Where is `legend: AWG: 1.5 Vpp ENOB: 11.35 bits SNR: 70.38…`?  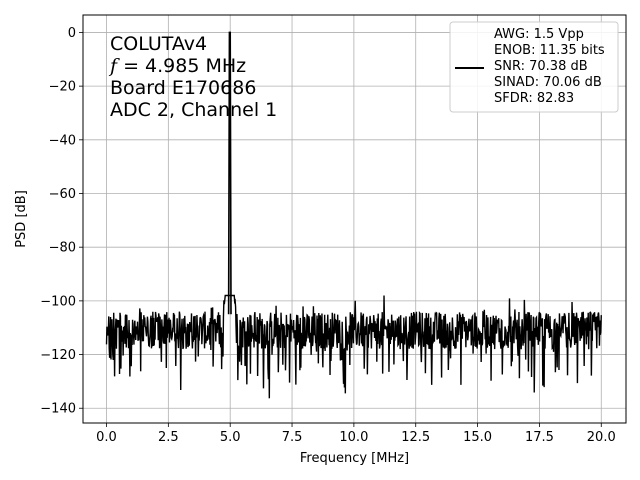
legend: AWG: 1.5 Vpp ENOB: 11.35 bits SNR: 70.38… is located at coordinates (534, 67).